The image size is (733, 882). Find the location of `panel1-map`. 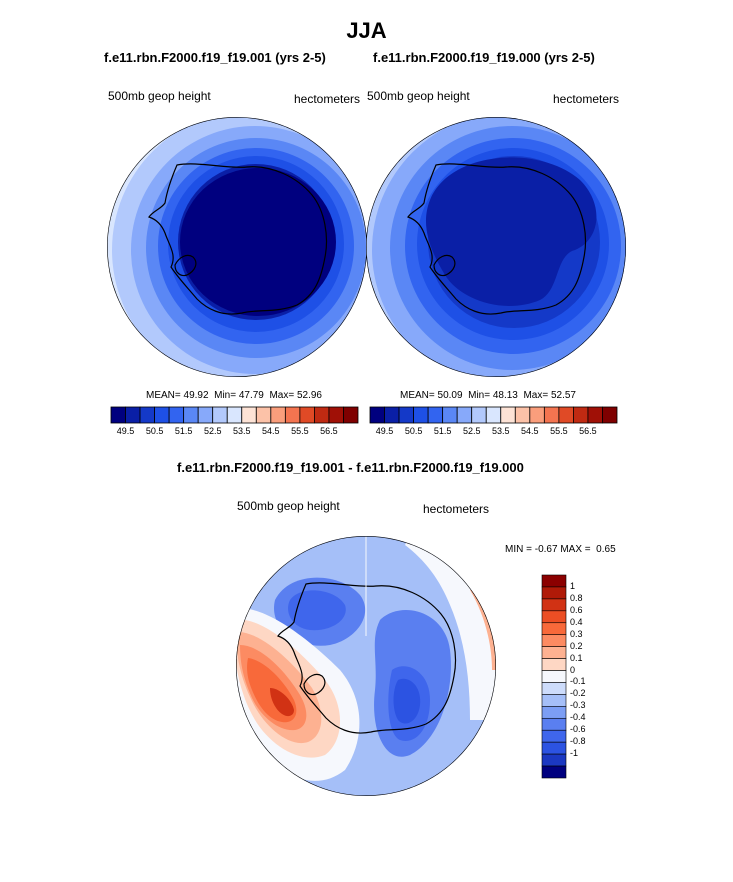

panel1-map is located at coordinates (237, 247).